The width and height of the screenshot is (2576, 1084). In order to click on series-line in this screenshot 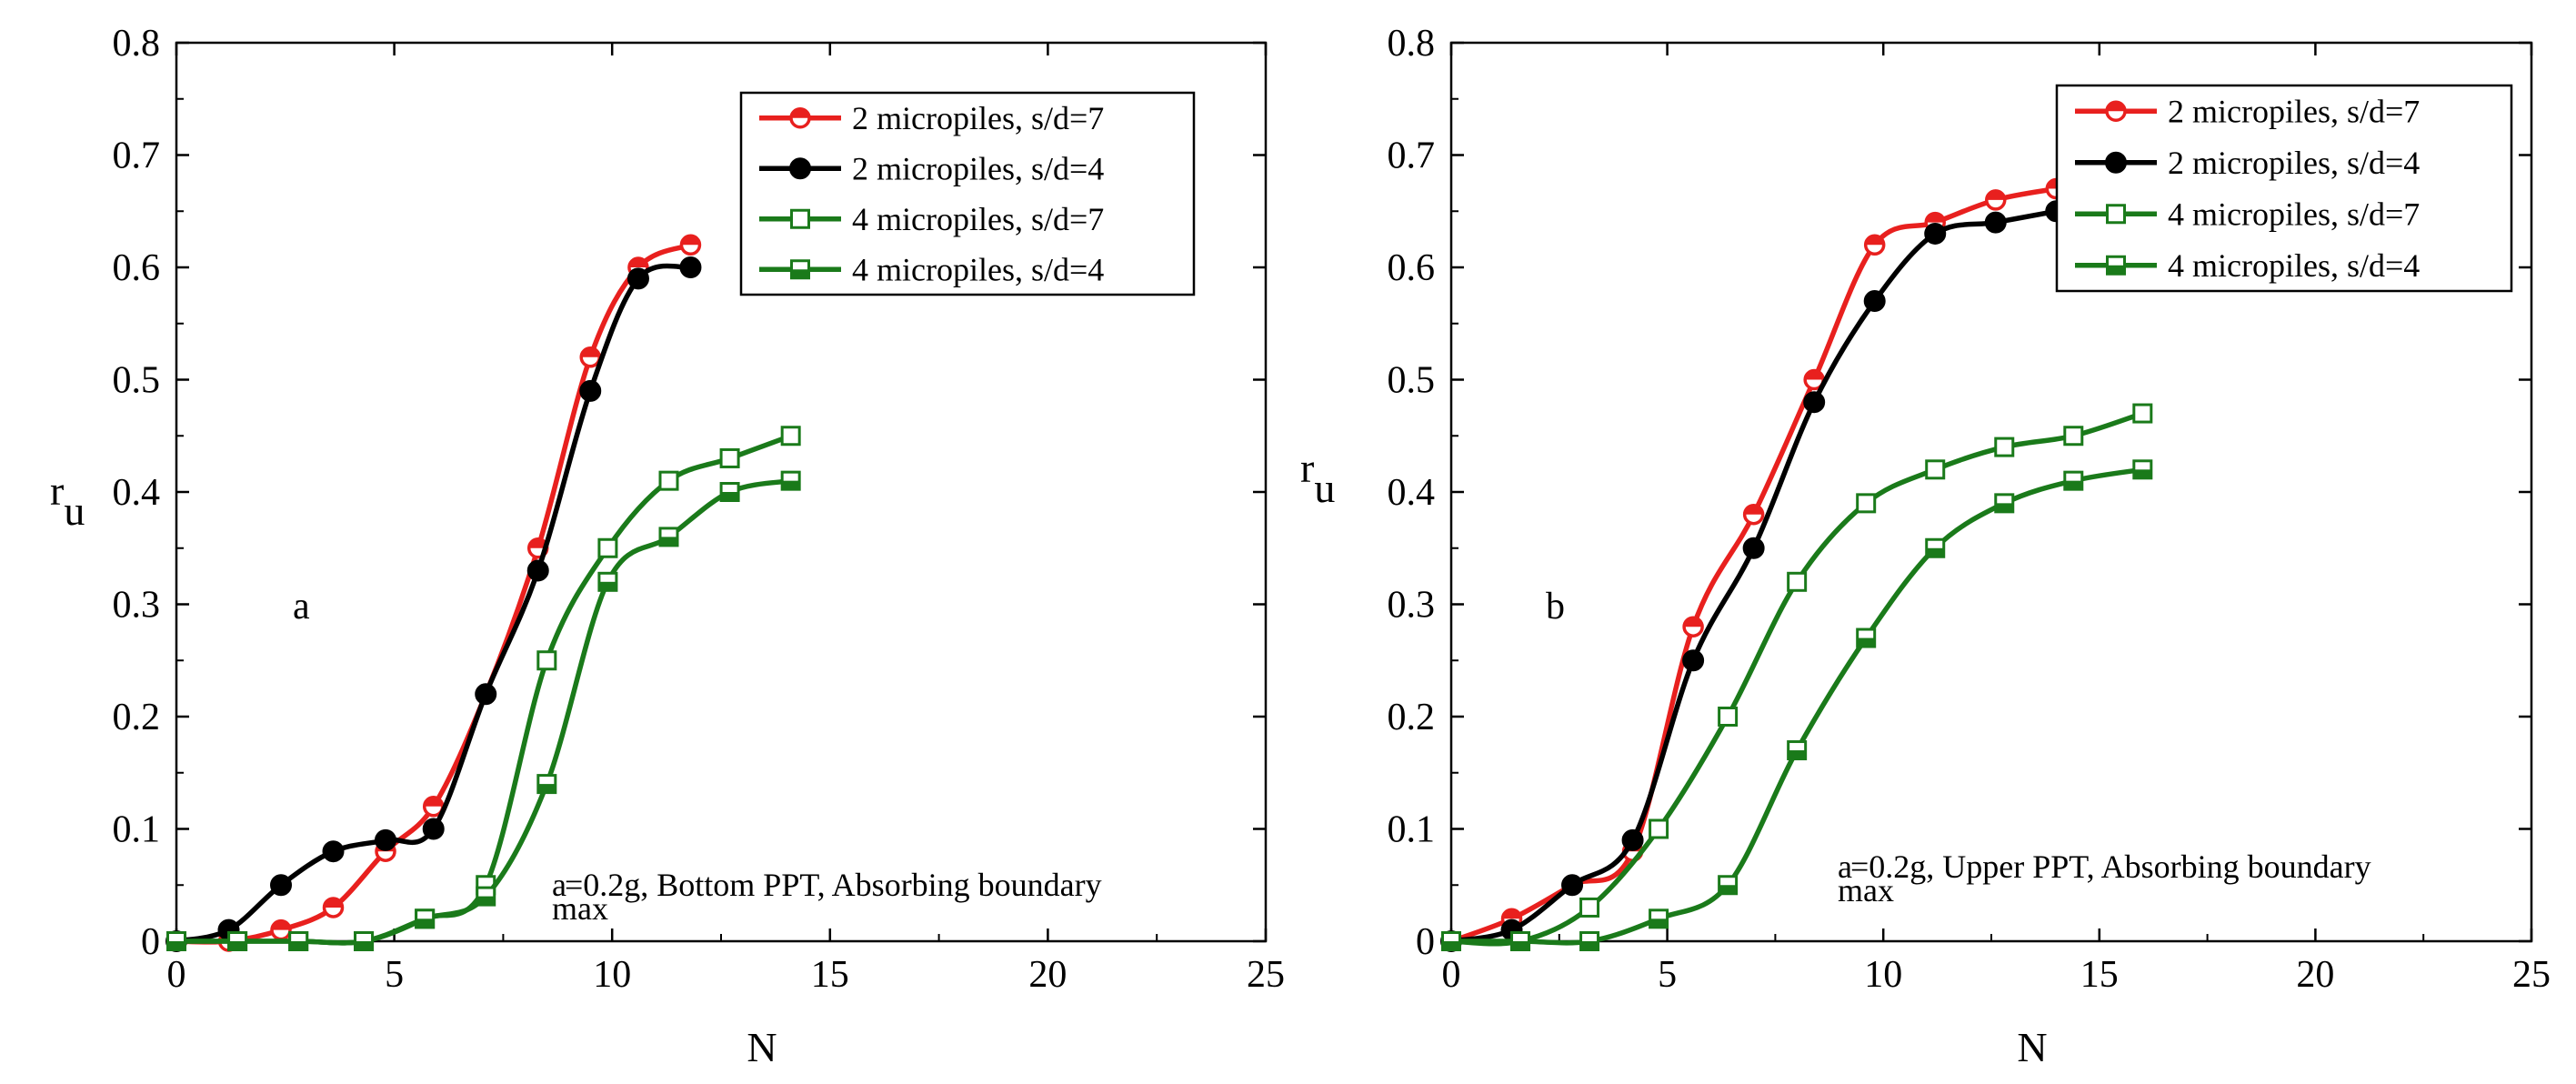, I will do `click(434, 603)`.